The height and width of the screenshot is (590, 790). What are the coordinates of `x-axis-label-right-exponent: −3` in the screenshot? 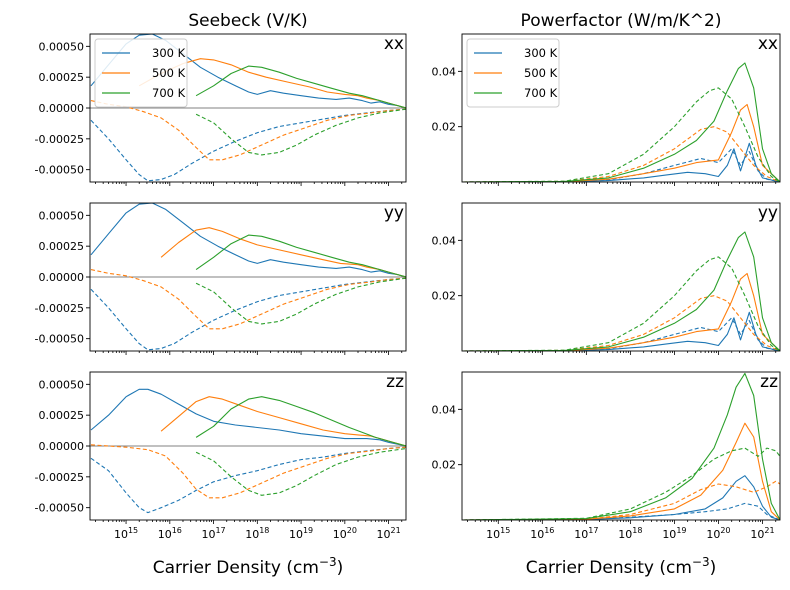 It's located at (701, 562).